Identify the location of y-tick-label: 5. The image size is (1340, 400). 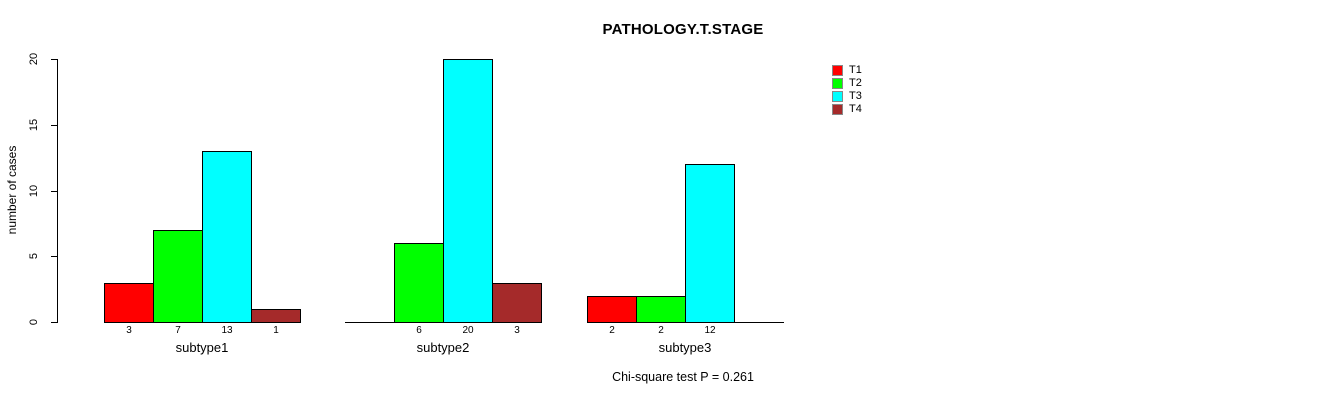
(34, 256).